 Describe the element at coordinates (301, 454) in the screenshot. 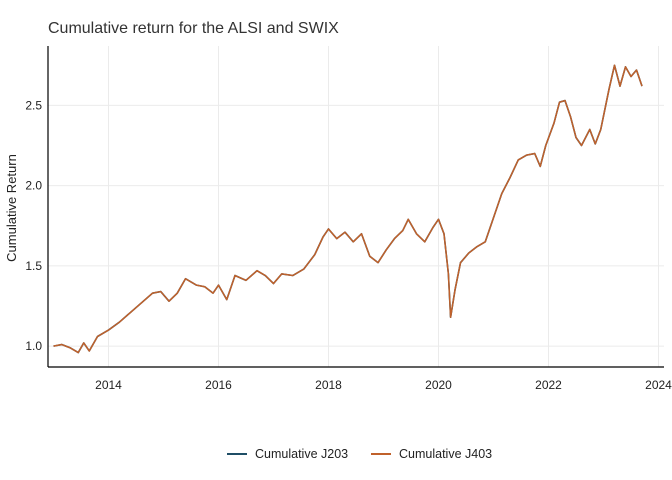

I see `legend-label: Cumulative J203` at that location.